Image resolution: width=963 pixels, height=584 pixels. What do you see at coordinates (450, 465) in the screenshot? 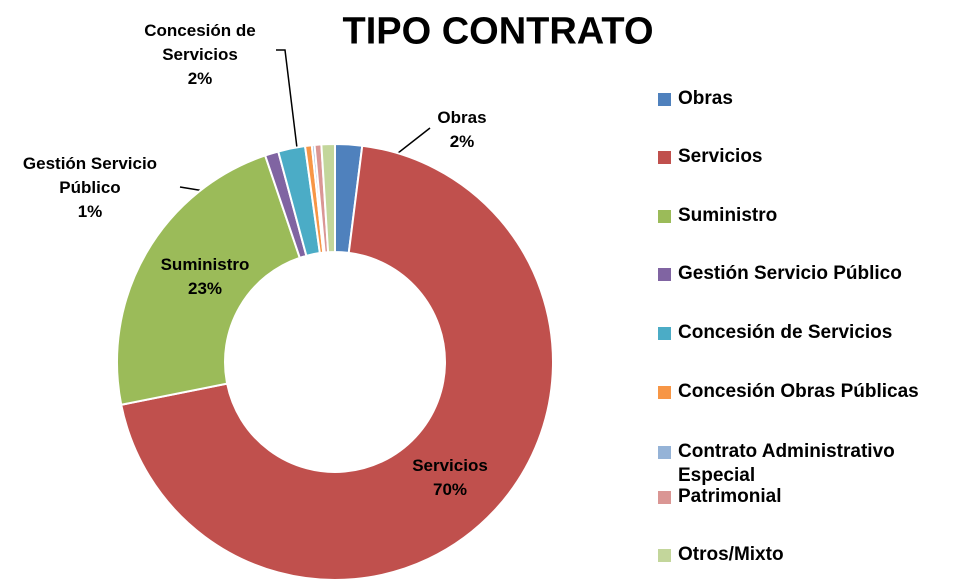
I see `data-label-category: Servicios` at bounding box center [450, 465].